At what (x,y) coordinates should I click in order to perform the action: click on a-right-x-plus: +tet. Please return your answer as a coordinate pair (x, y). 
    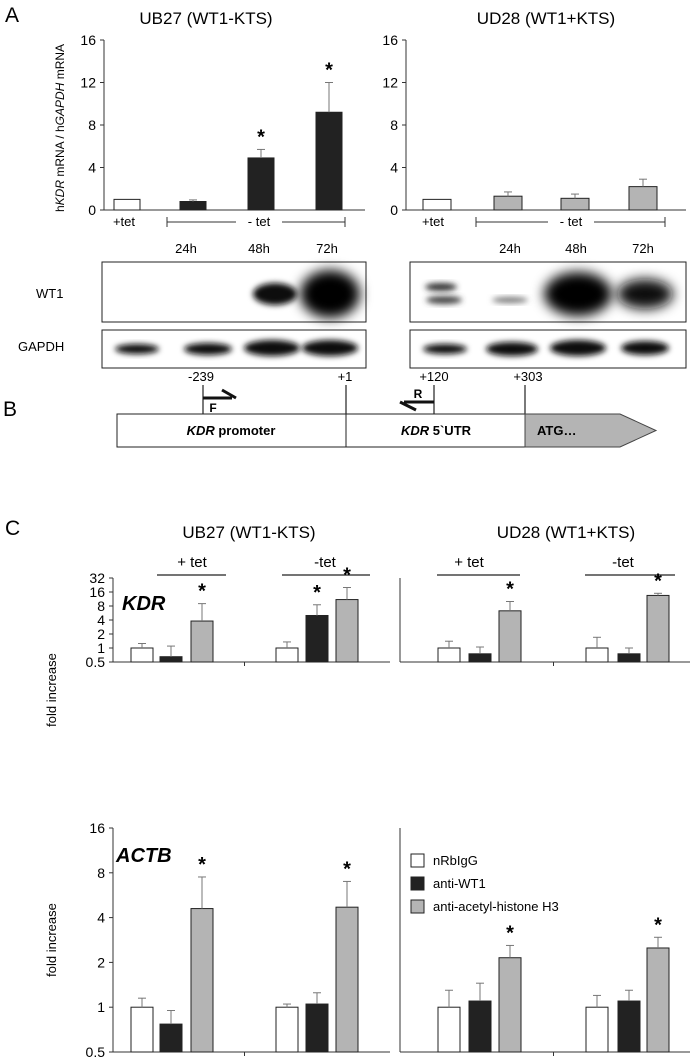
    Looking at the image, I should click on (433, 221).